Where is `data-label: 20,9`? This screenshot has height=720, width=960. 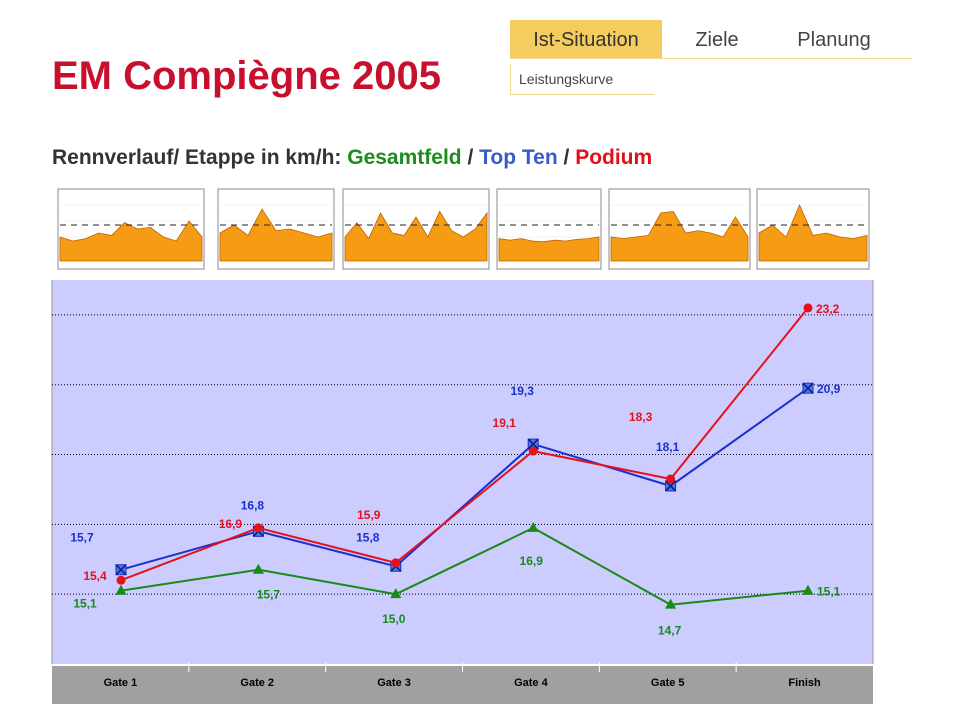
data-label: 20,9 is located at coordinates (829, 389).